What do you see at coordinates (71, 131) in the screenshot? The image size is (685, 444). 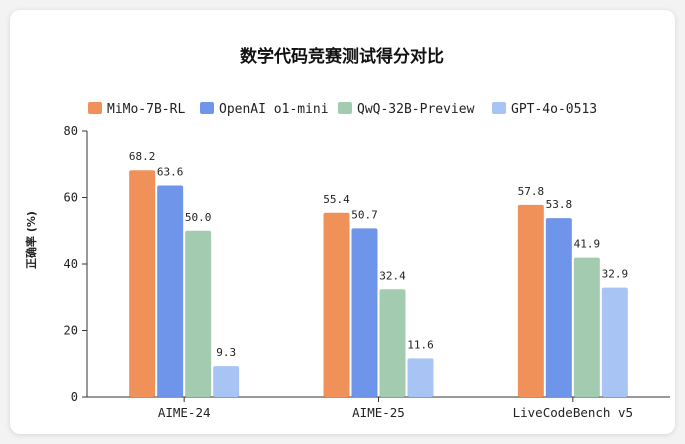 I see `y-tick-label: 80` at bounding box center [71, 131].